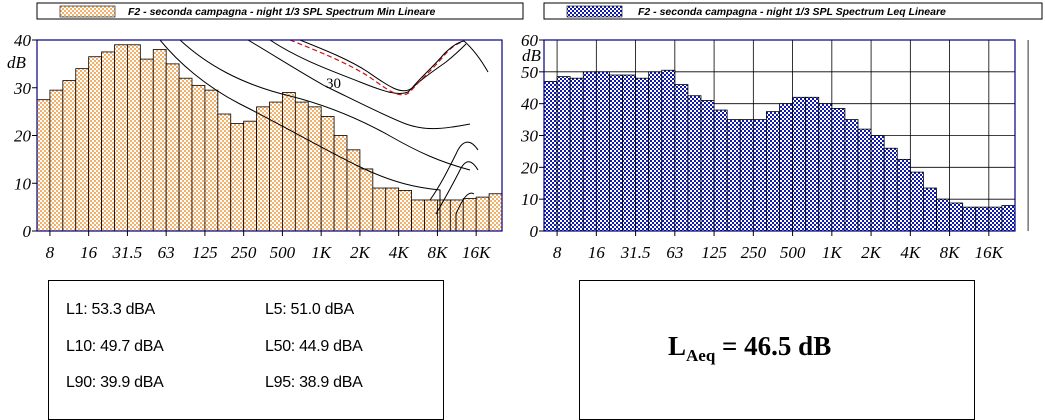  I want to click on left-contour-lines, so click(324, 135).